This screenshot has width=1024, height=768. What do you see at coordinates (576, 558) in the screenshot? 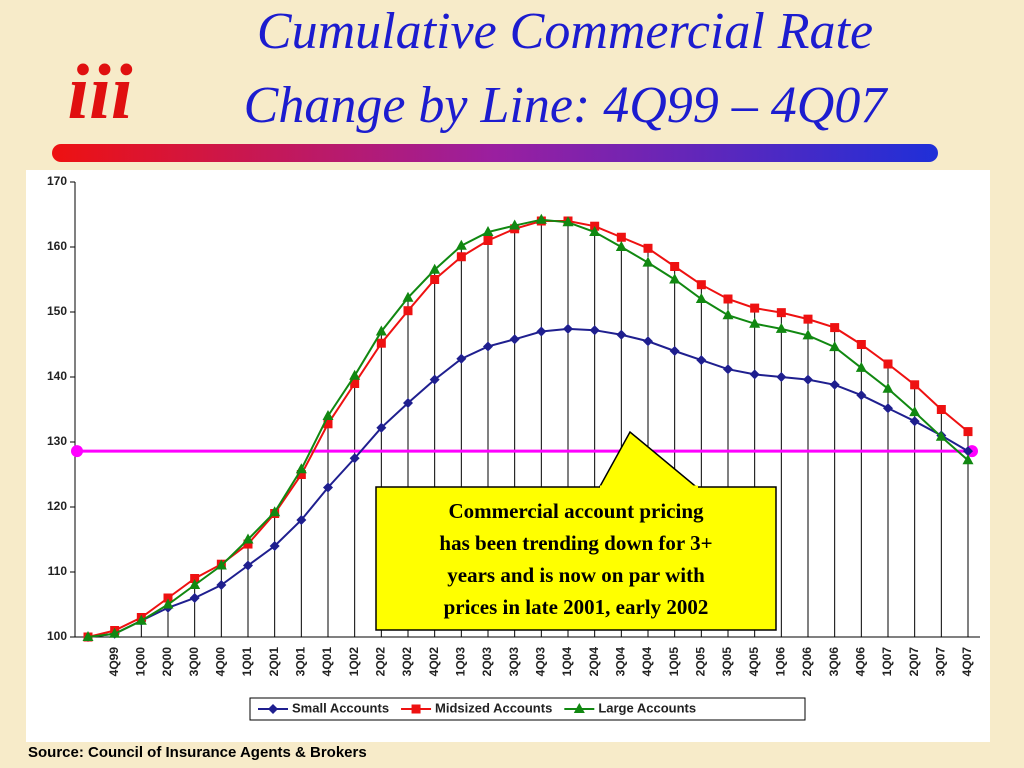
I see `callout` at bounding box center [576, 558].